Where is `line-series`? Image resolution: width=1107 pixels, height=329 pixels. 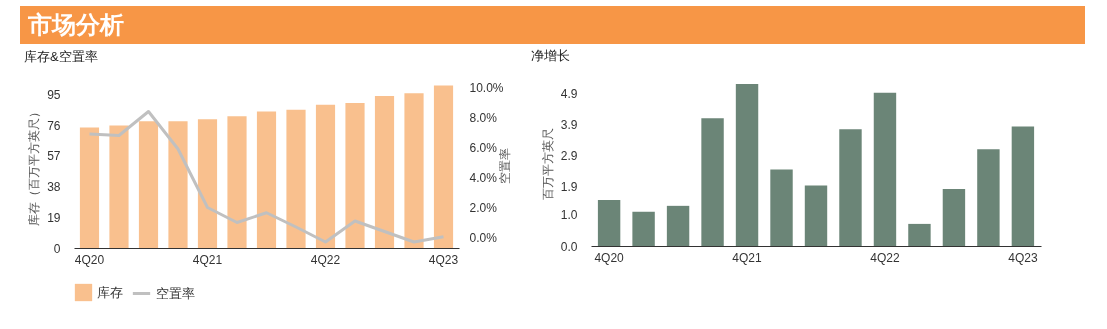
line-series is located at coordinates (266, 177).